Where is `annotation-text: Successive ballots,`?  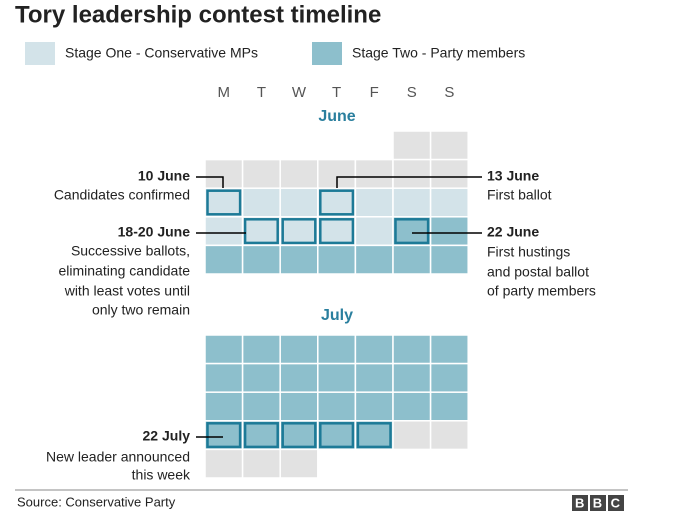
annotation-text: Successive ballots, is located at coordinates (130, 251).